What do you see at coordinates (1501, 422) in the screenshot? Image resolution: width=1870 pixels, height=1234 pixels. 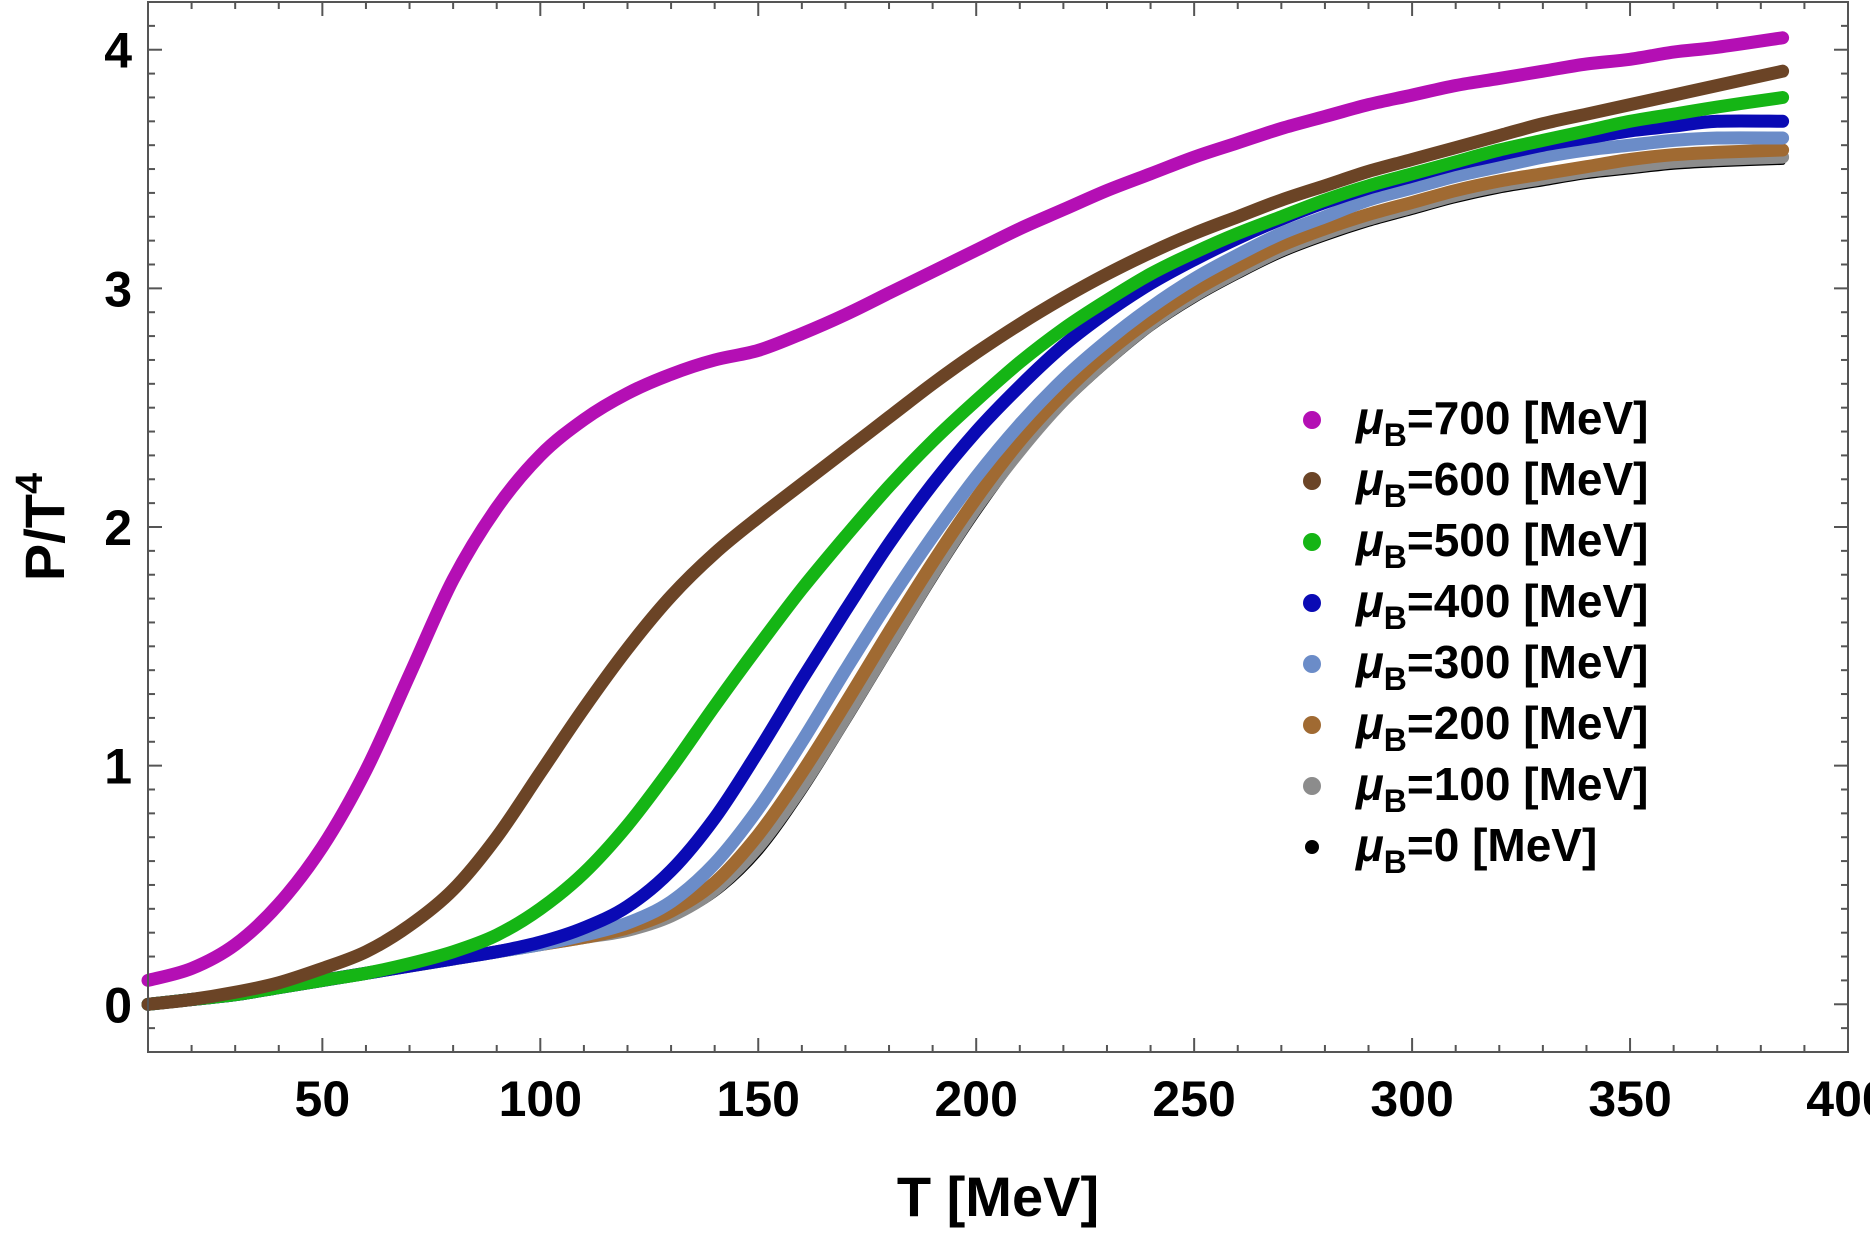 I see `legend-label-mu700: μB=700 [MeV]` at bounding box center [1501, 422].